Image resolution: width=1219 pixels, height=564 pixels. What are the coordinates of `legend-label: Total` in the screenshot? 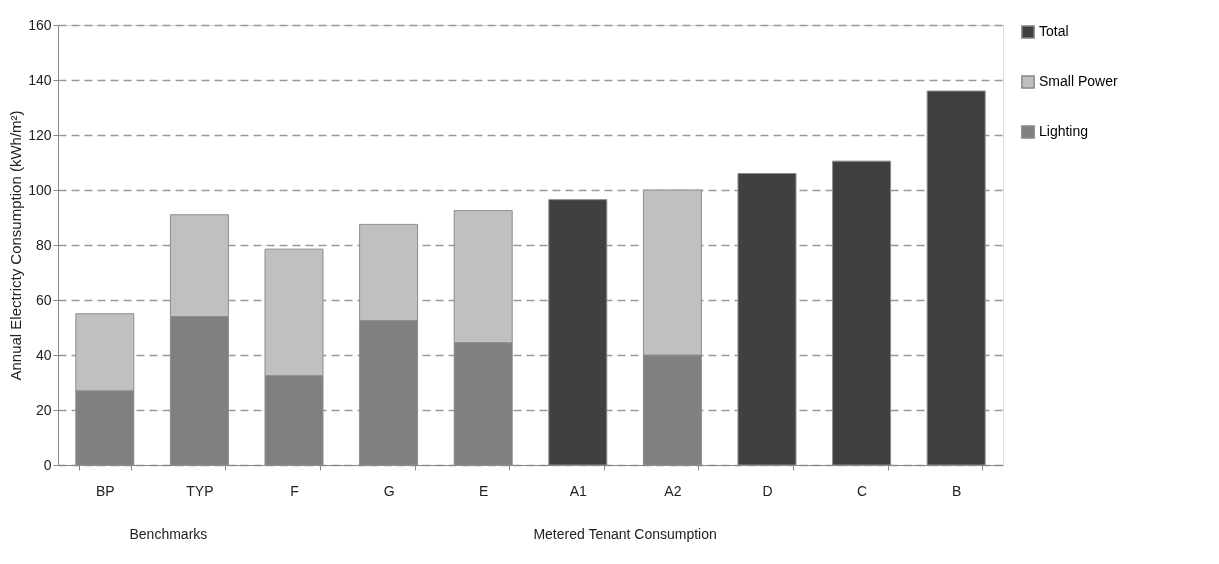 It's located at (1054, 31).